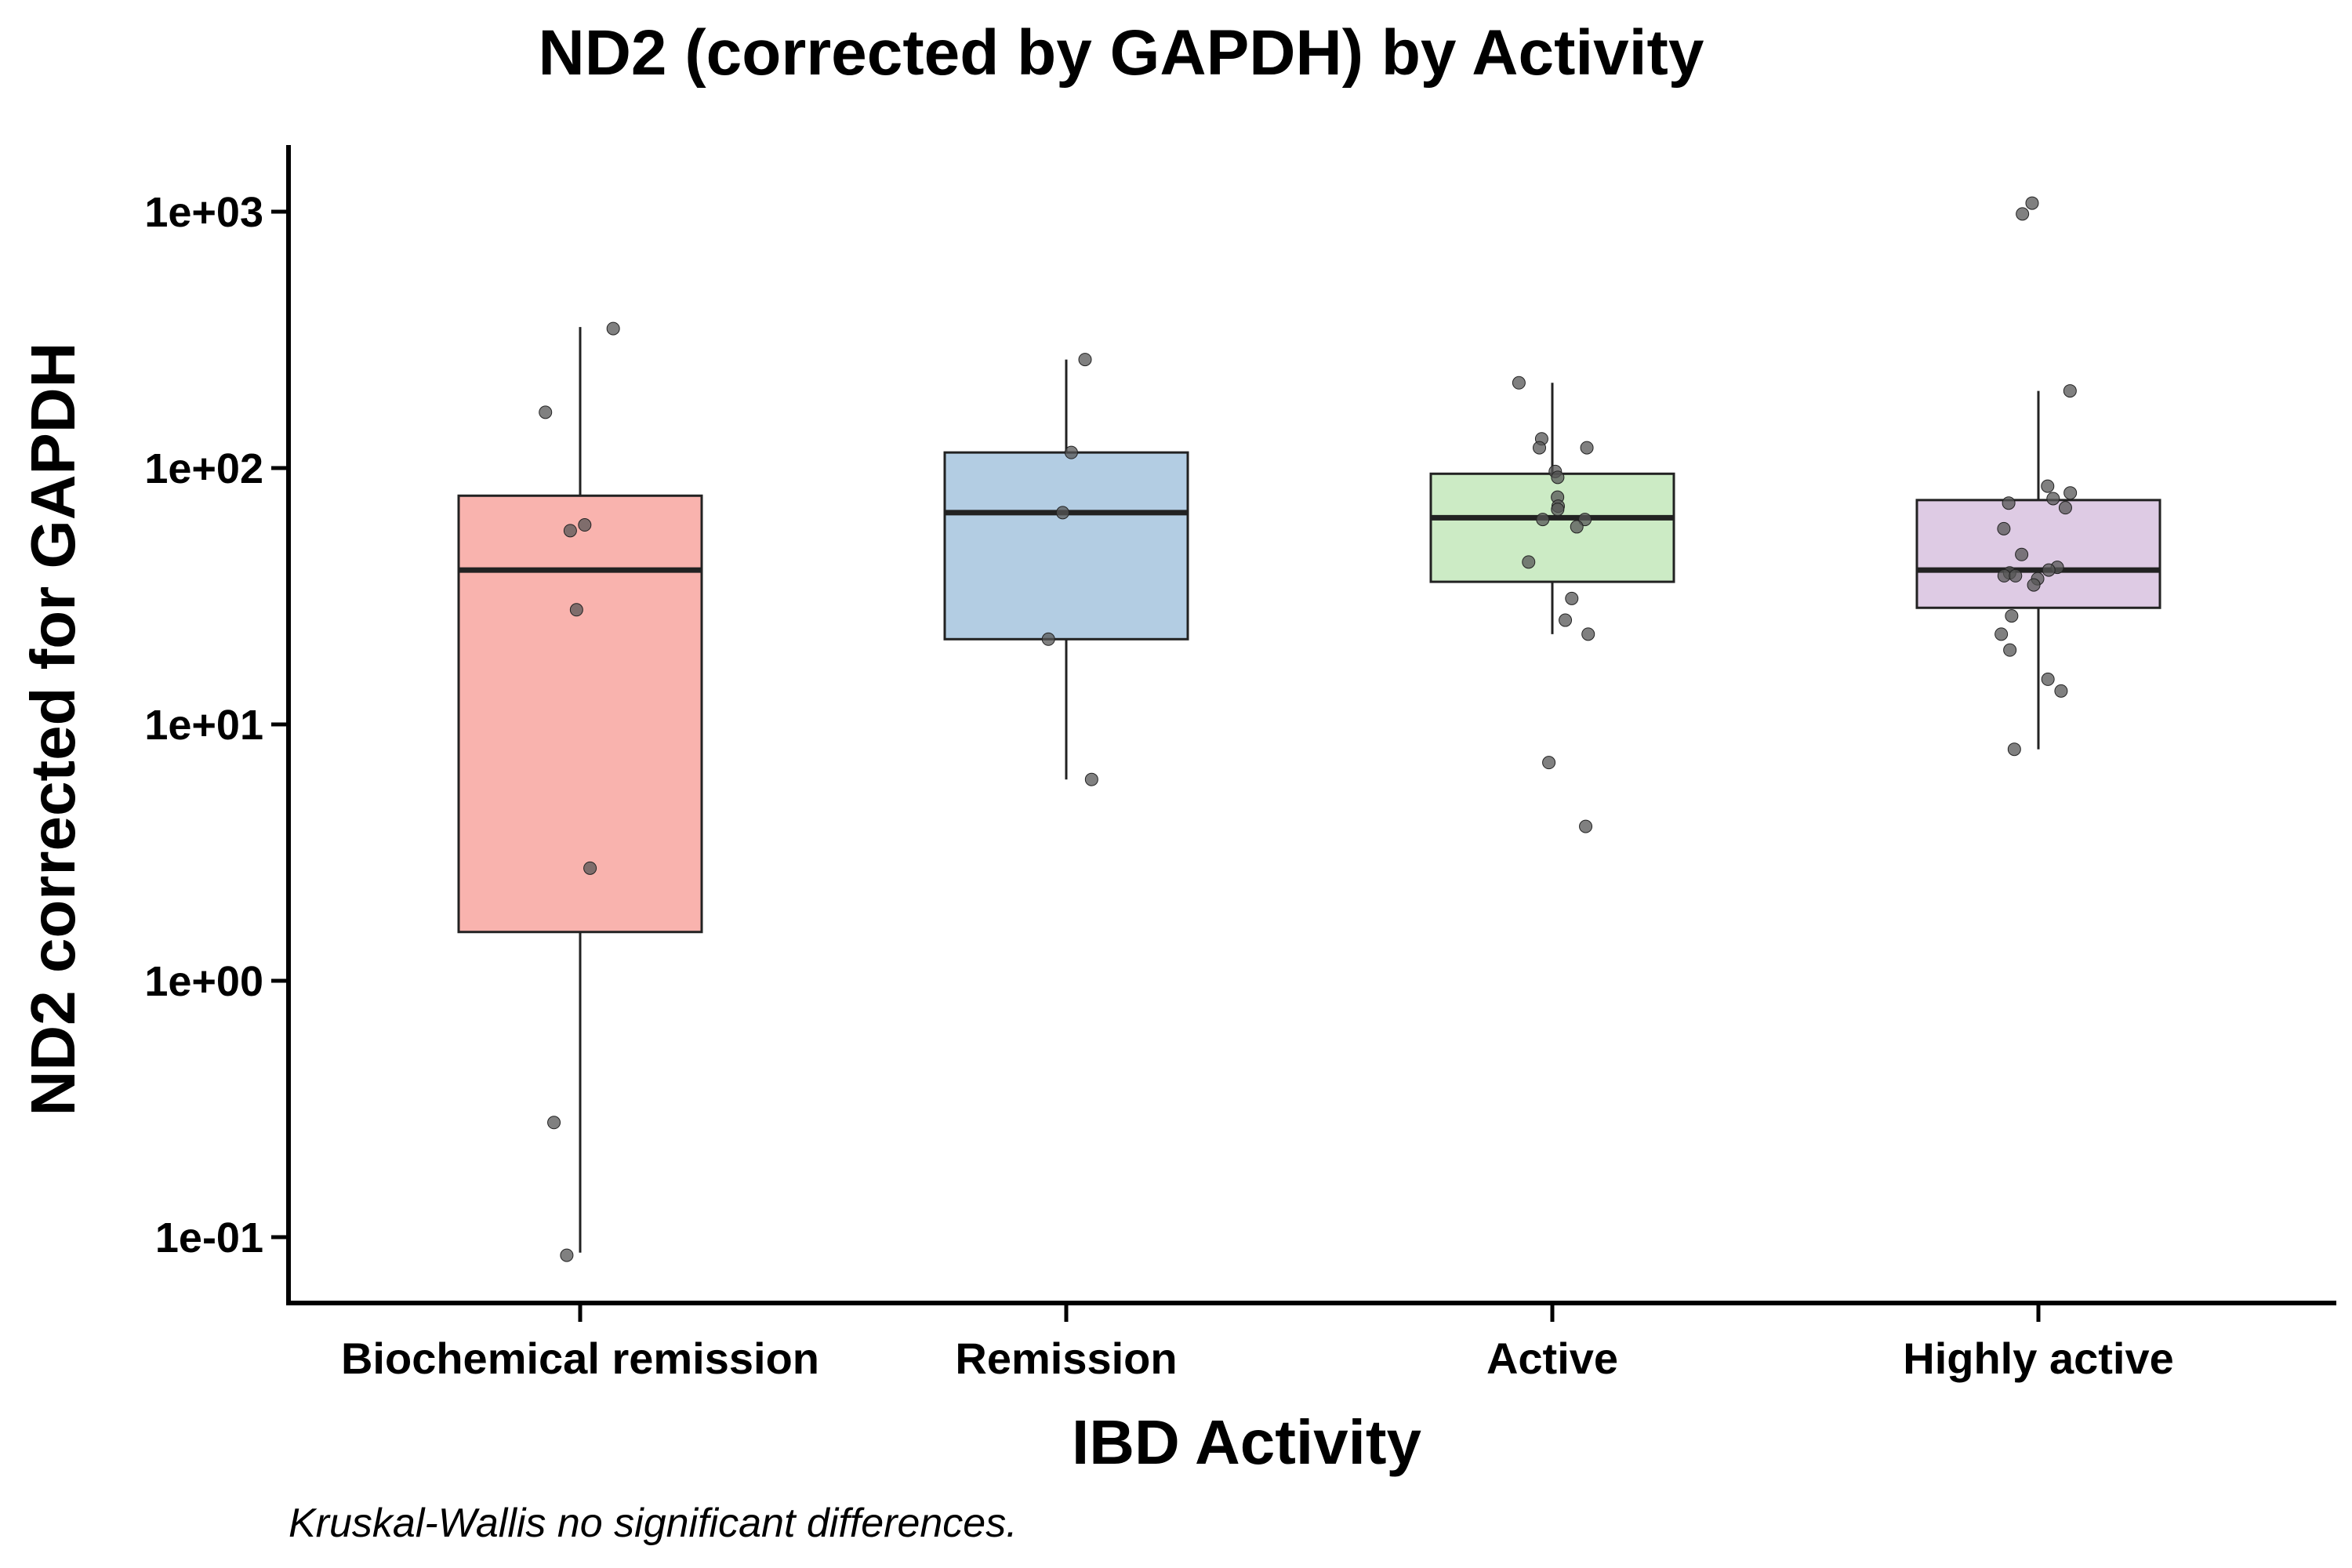  What do you see at coordinates (53, 729) in the screenshot?
I see `y-axis-title: ND2 corrected for GAPDH` at bounding box center [53, 729].